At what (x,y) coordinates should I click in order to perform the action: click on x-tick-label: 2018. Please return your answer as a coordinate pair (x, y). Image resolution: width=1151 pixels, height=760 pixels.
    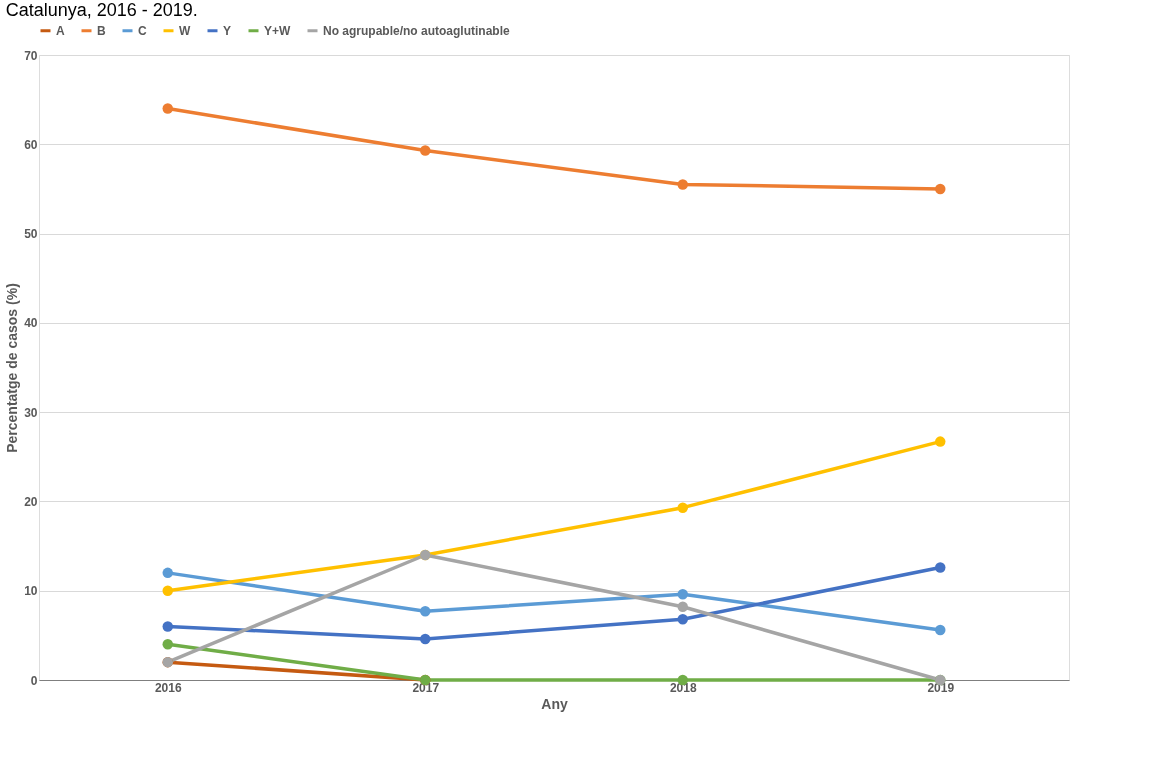
    Looking at the image, I should click on (683, 687).